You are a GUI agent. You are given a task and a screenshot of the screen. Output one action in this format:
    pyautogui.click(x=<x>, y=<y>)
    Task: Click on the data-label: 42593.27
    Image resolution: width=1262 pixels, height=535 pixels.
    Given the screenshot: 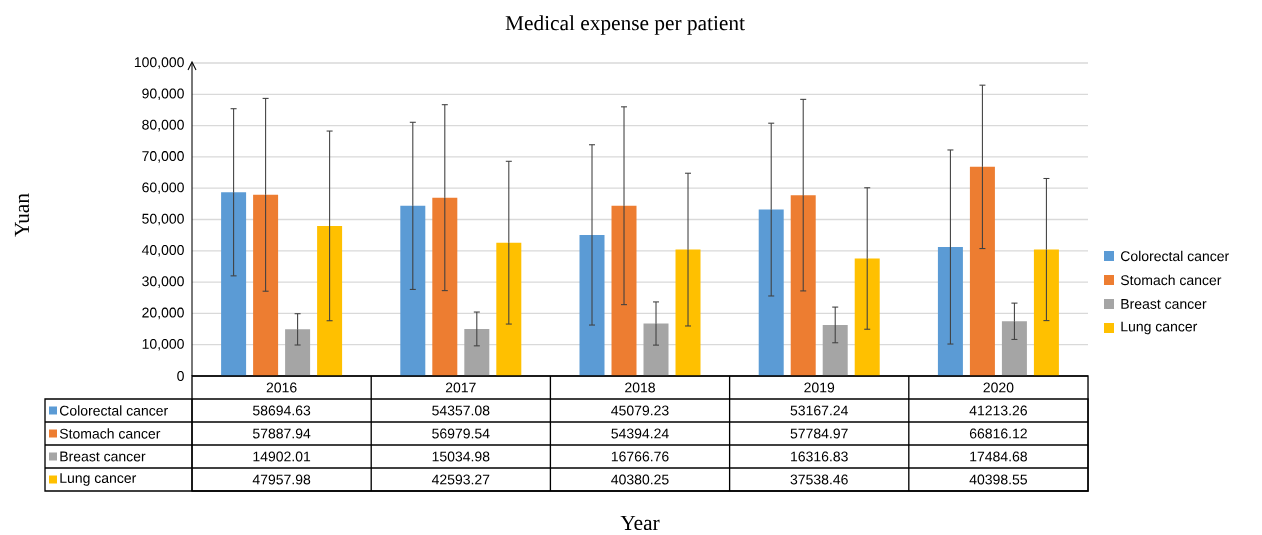 What is the action you would take?
    pyautogui.click(x=460, y=479)
    